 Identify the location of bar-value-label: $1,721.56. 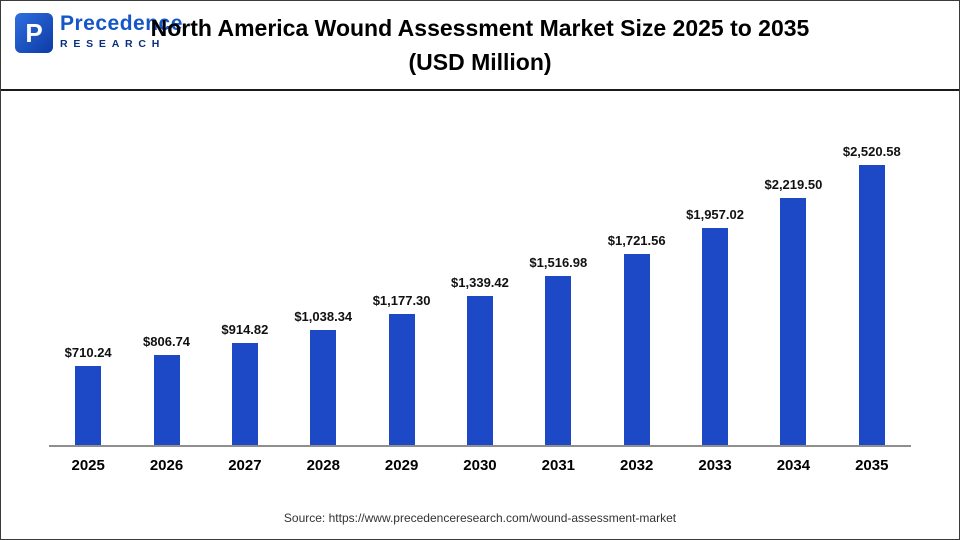
(636, 240).